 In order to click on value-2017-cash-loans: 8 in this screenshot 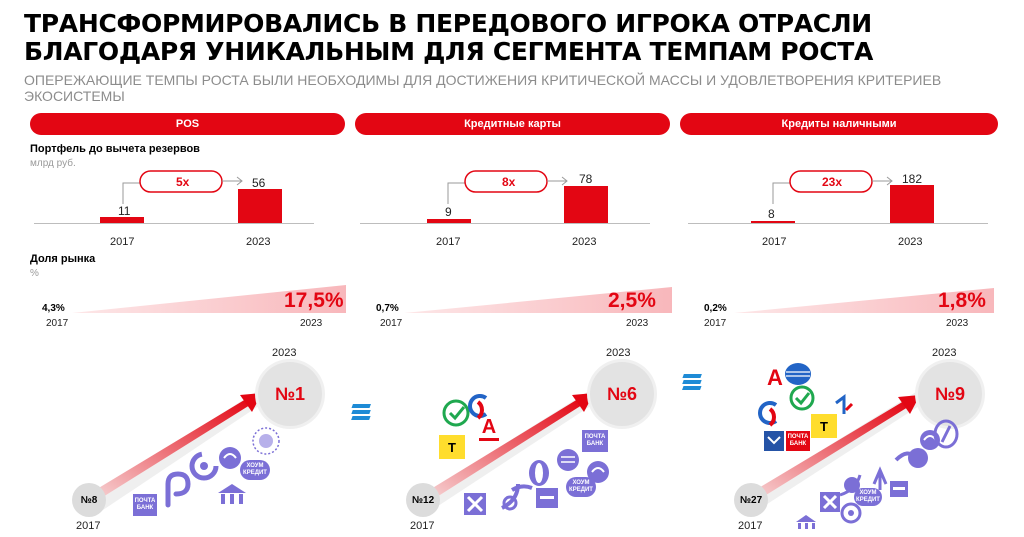, I will do `click(771, 214)`.